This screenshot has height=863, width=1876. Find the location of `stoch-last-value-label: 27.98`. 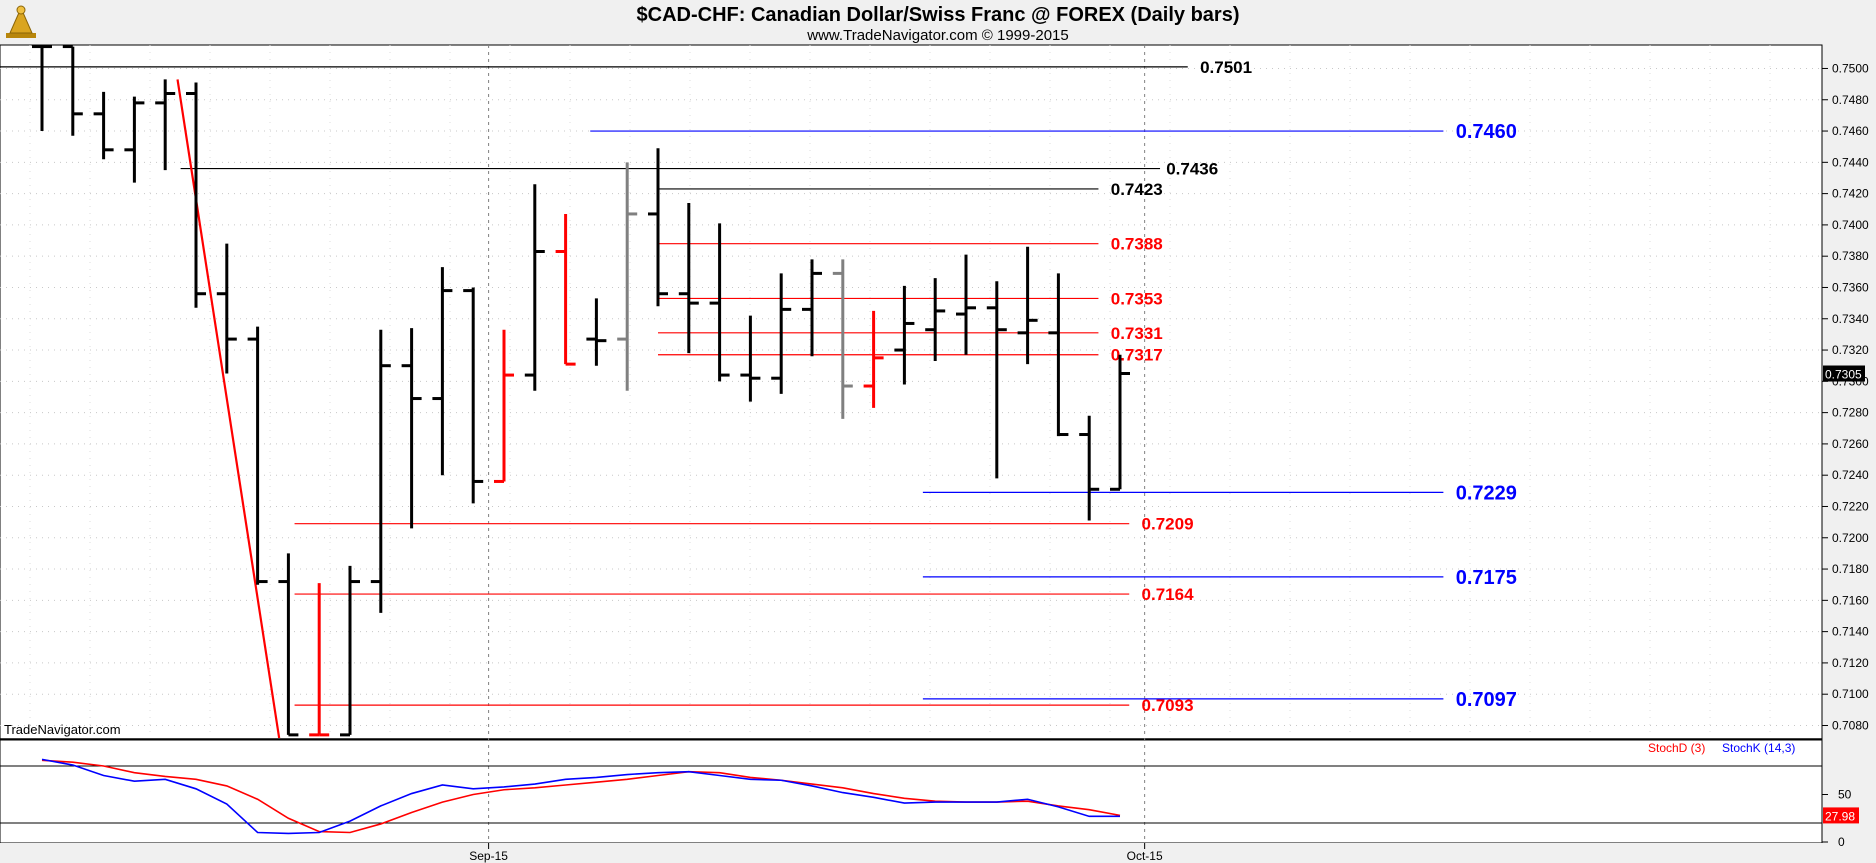

stoch-last-value-label: 27.98 is located at coordinates (1840, 816).